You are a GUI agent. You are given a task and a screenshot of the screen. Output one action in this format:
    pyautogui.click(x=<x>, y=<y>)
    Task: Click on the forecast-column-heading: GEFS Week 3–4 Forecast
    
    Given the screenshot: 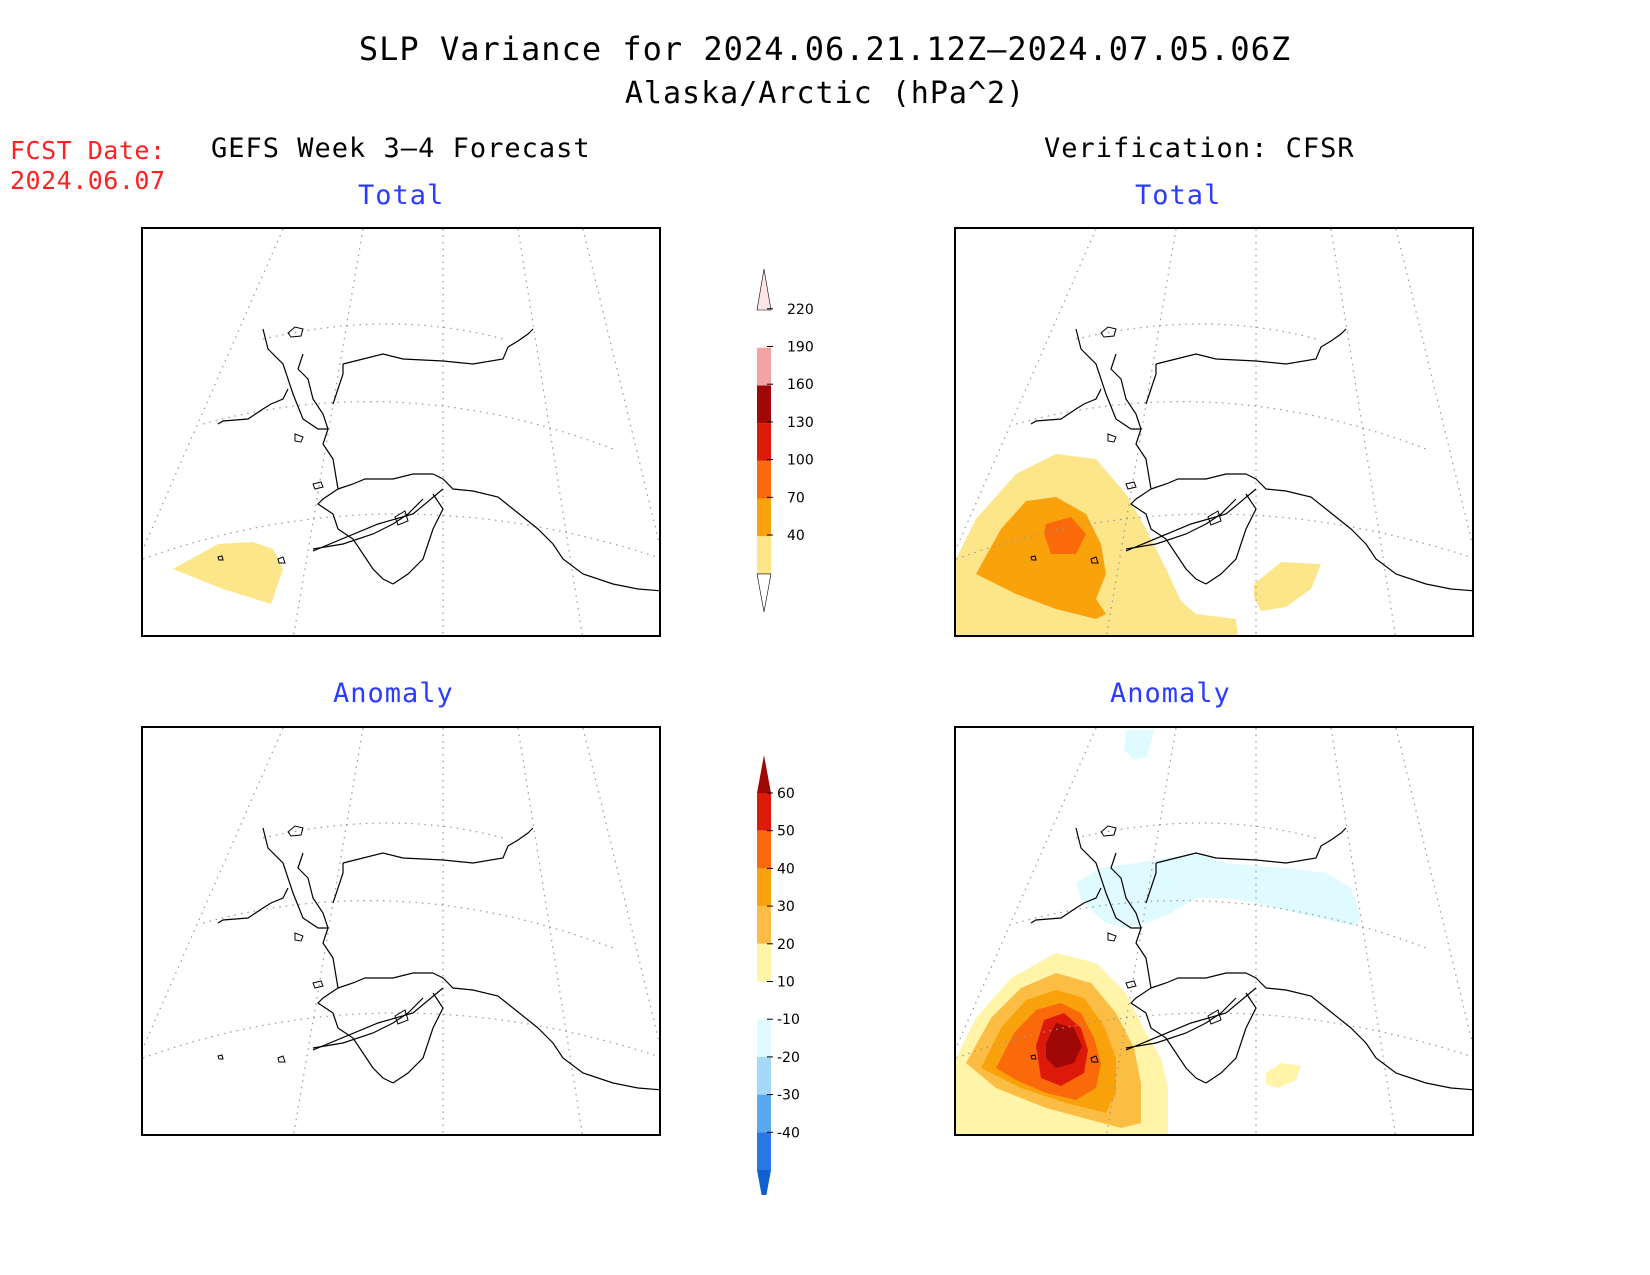 What is the action you would take?
    pyautogui.click(x=401, y=148)
    